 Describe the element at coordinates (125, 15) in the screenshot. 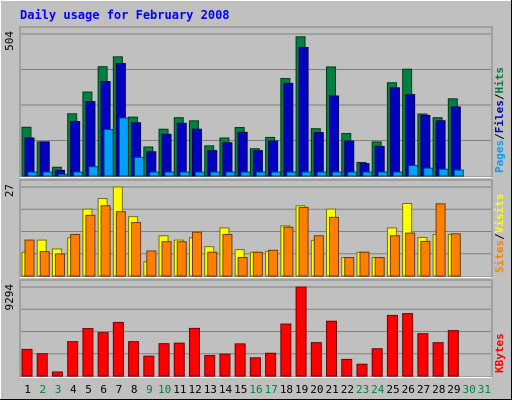

I see `chart-title: Daily usage for February 2008` at that location.